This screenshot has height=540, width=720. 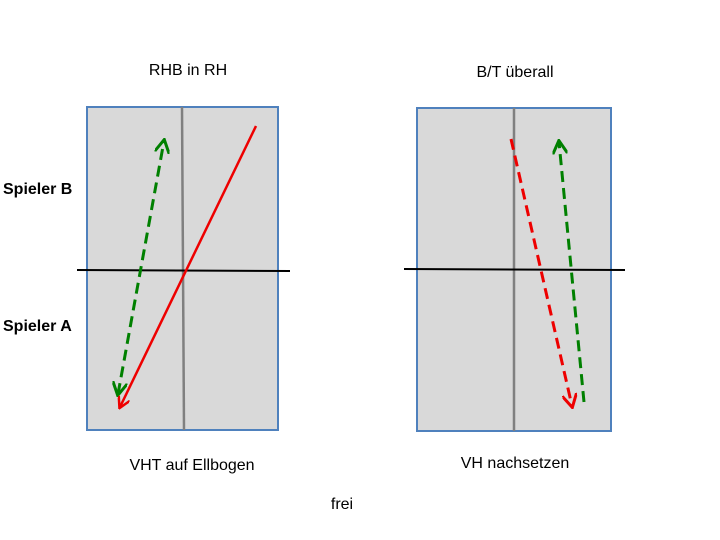 What do you see at coordinates (189, 266) in the screenshot?
I see `left-red-arrow` at bounding box center [189, 266].